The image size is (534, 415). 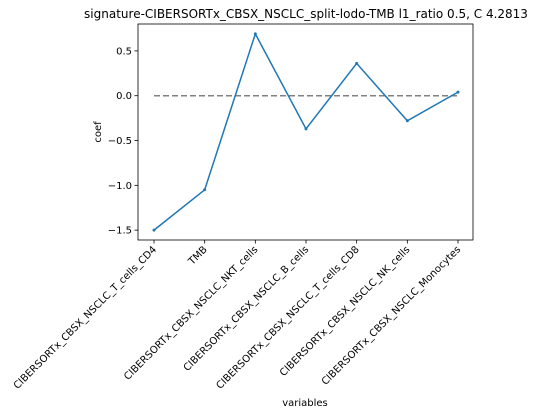 I want to click on y-tick-label: −1.0, so click(x=120, y=186).